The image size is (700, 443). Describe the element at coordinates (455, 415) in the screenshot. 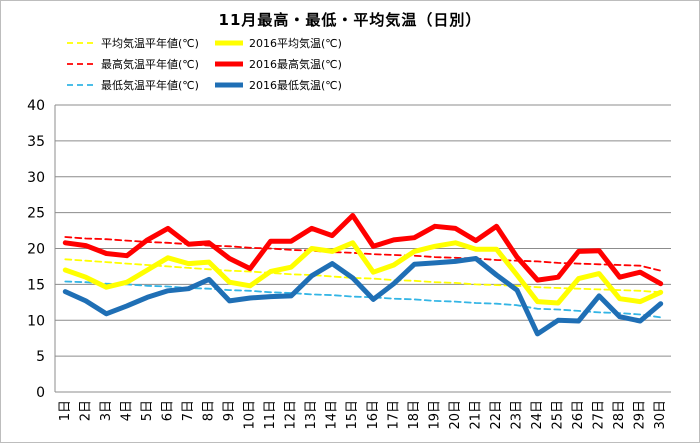

I see `x-tick-label: 20日` at that location.